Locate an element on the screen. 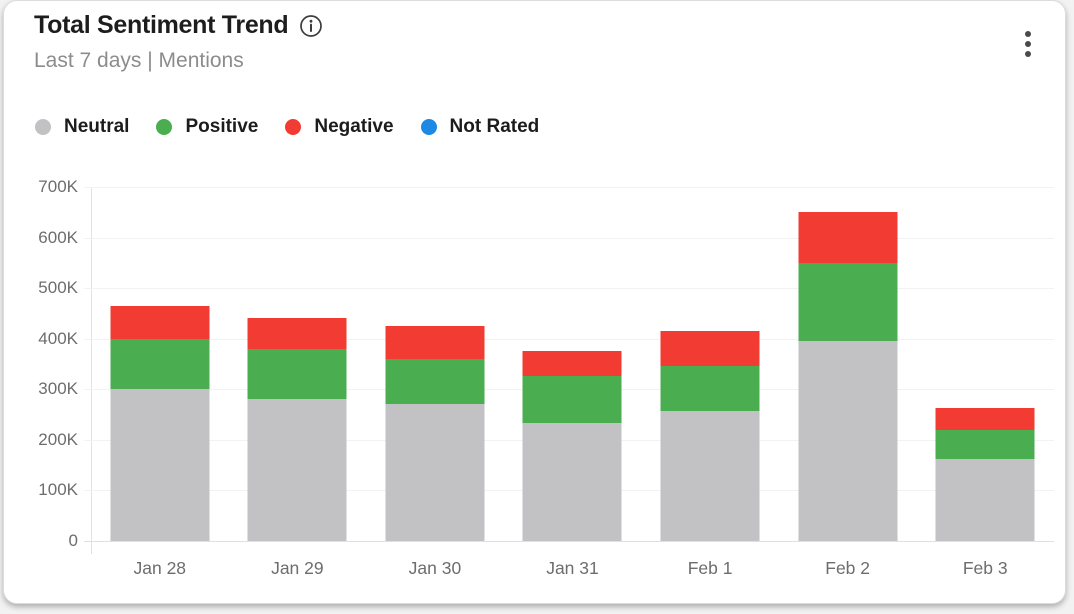 The width and height of the screenshot is (1074, 614). x-axis-tick-label: Feb 1 is located at coordinates (710, 568).